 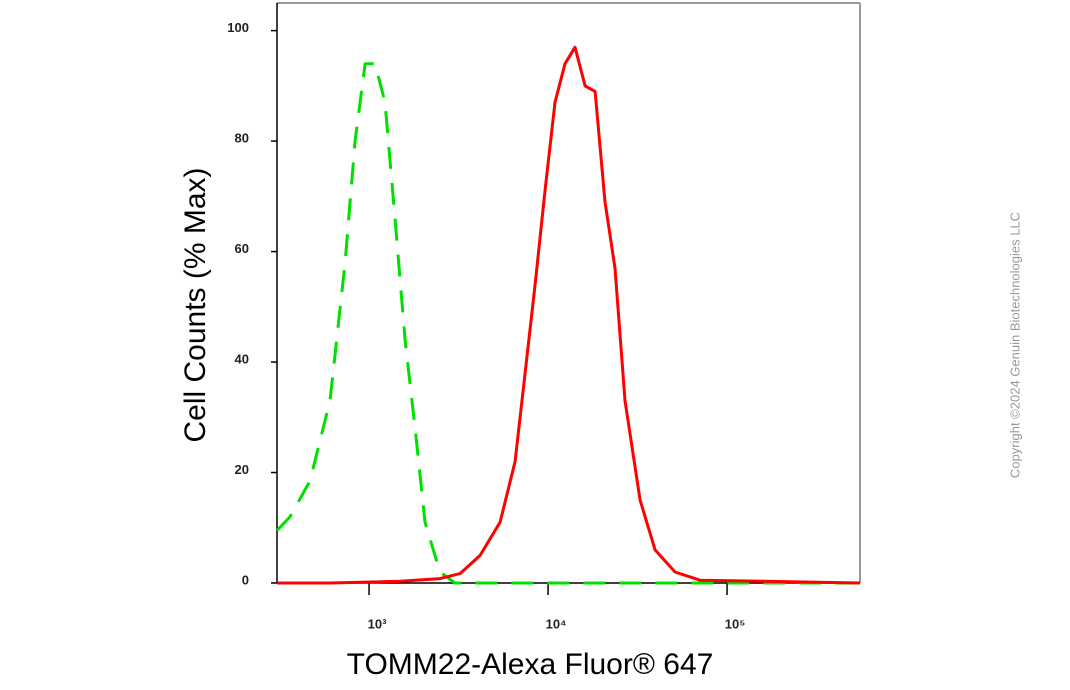 I want to click on y-tick-label: 80, so click(x=242, y=138).